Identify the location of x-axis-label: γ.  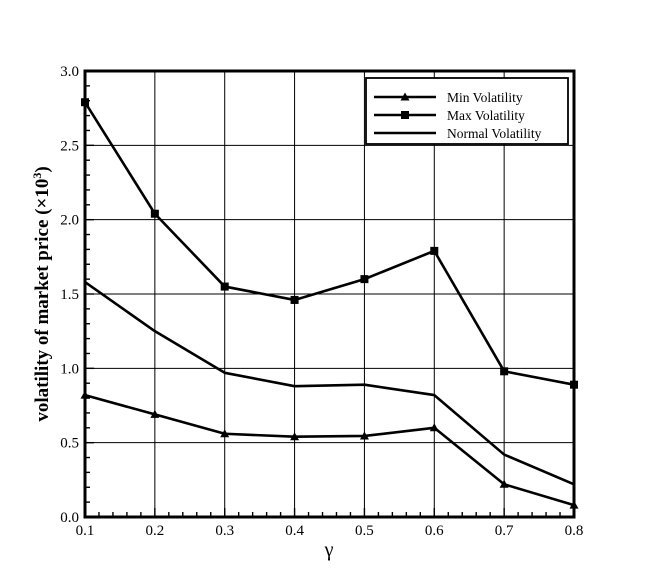
(329, 550).